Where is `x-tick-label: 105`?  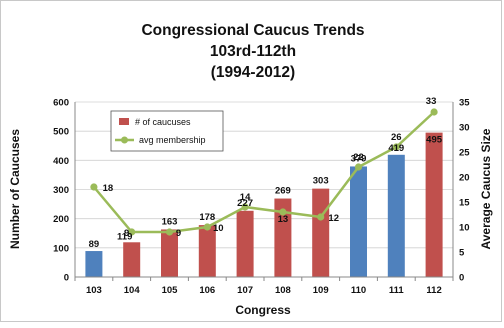 x-tick-label: 105 is located at coordinates (170, 290).